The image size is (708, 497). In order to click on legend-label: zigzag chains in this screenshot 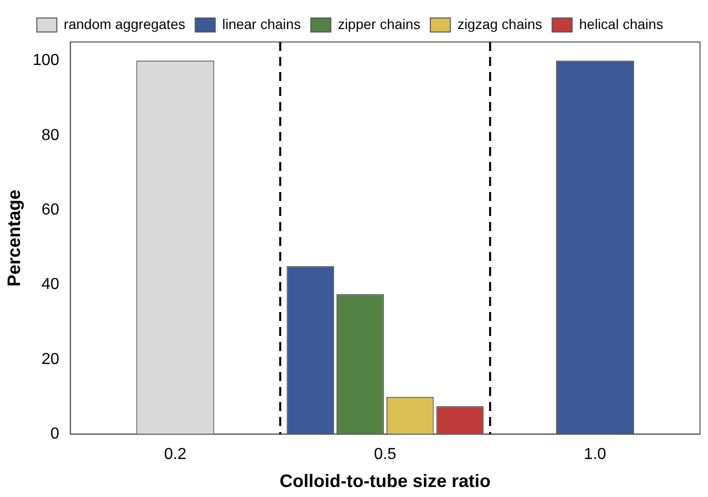, I will do `click(499, 24)`.